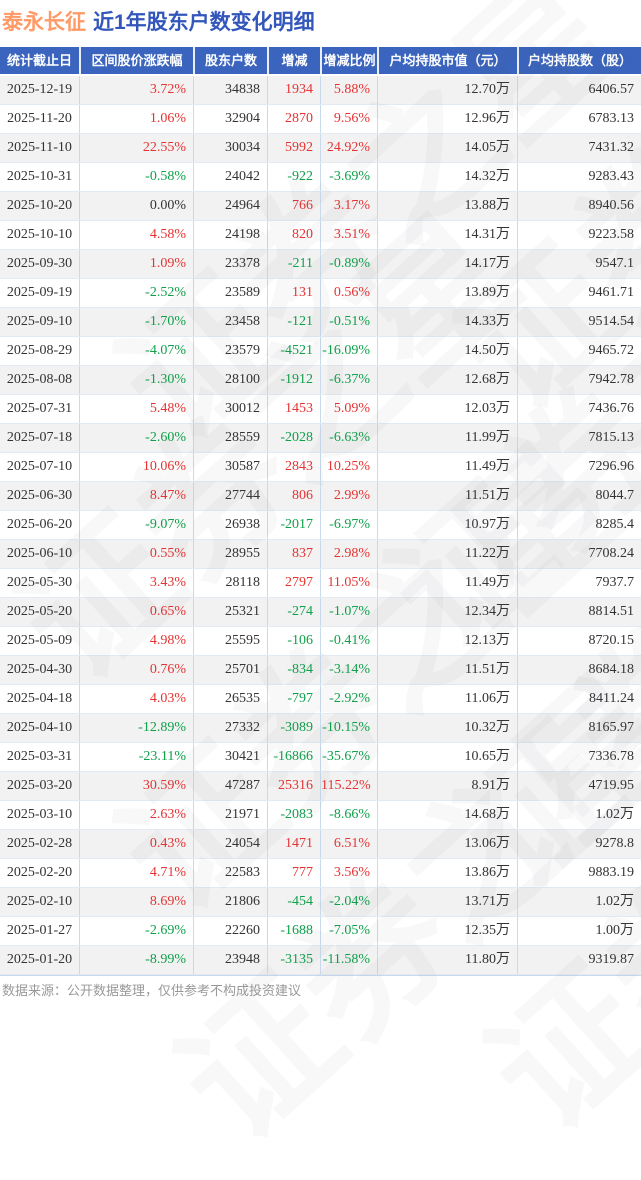  What do you see at coordinates (447, 409) in the screenshot?
I see `cell-avg-holding-value: 12.03万` at bounding box center [447, 409].